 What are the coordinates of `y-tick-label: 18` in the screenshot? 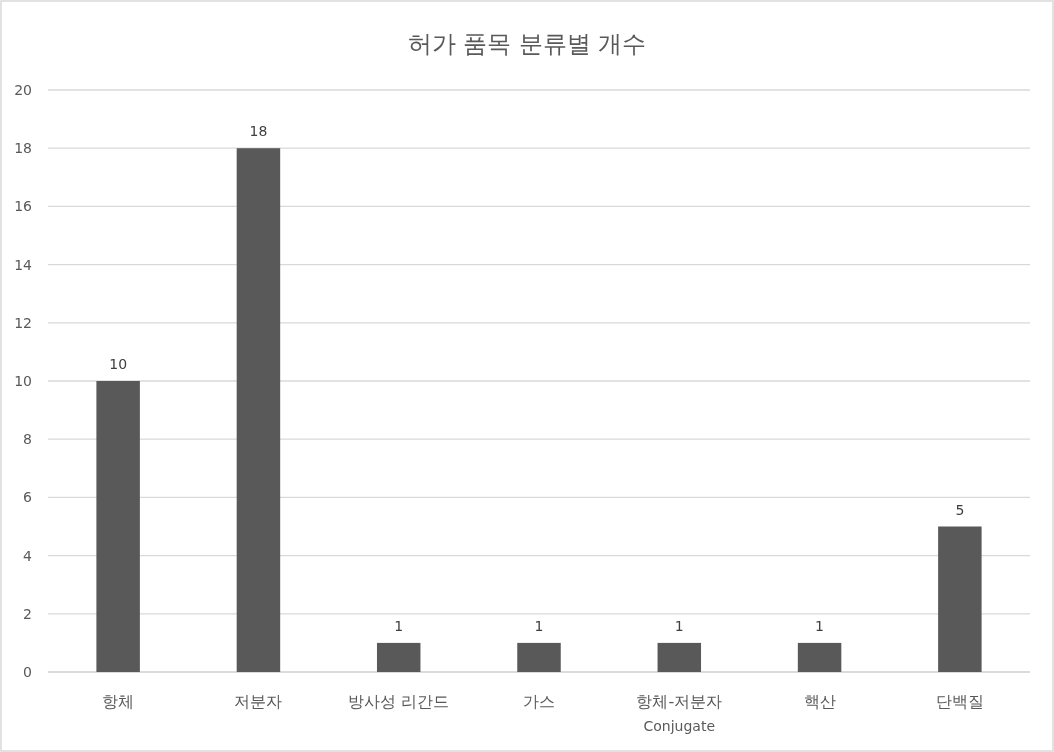 It's located at (23, 148).